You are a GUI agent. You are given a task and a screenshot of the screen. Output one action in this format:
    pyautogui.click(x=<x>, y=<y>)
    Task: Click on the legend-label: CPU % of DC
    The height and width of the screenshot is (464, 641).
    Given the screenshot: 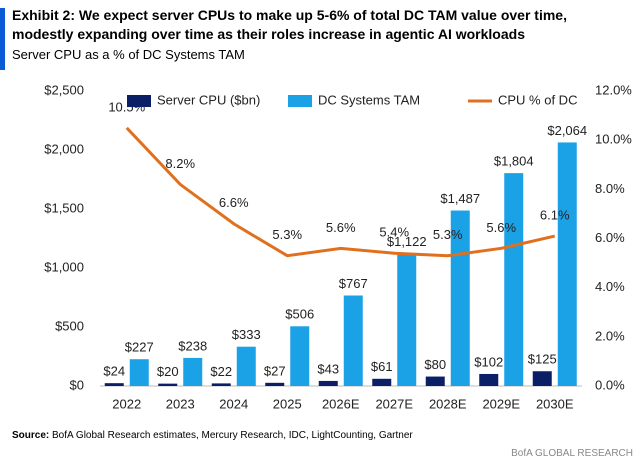 What is the action you would take?
    pyautogui.click(x=537, y=99)
    